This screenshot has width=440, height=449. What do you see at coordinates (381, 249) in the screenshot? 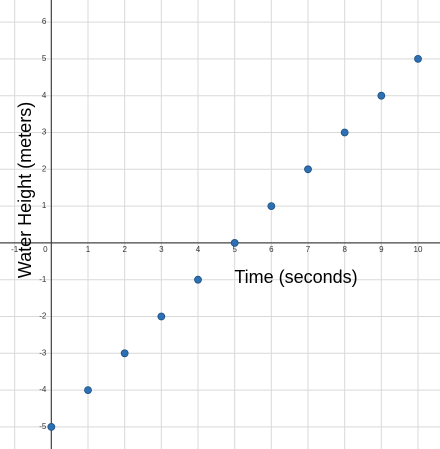
I see `x-tick-label: 9` at bounding box center [381, 249].